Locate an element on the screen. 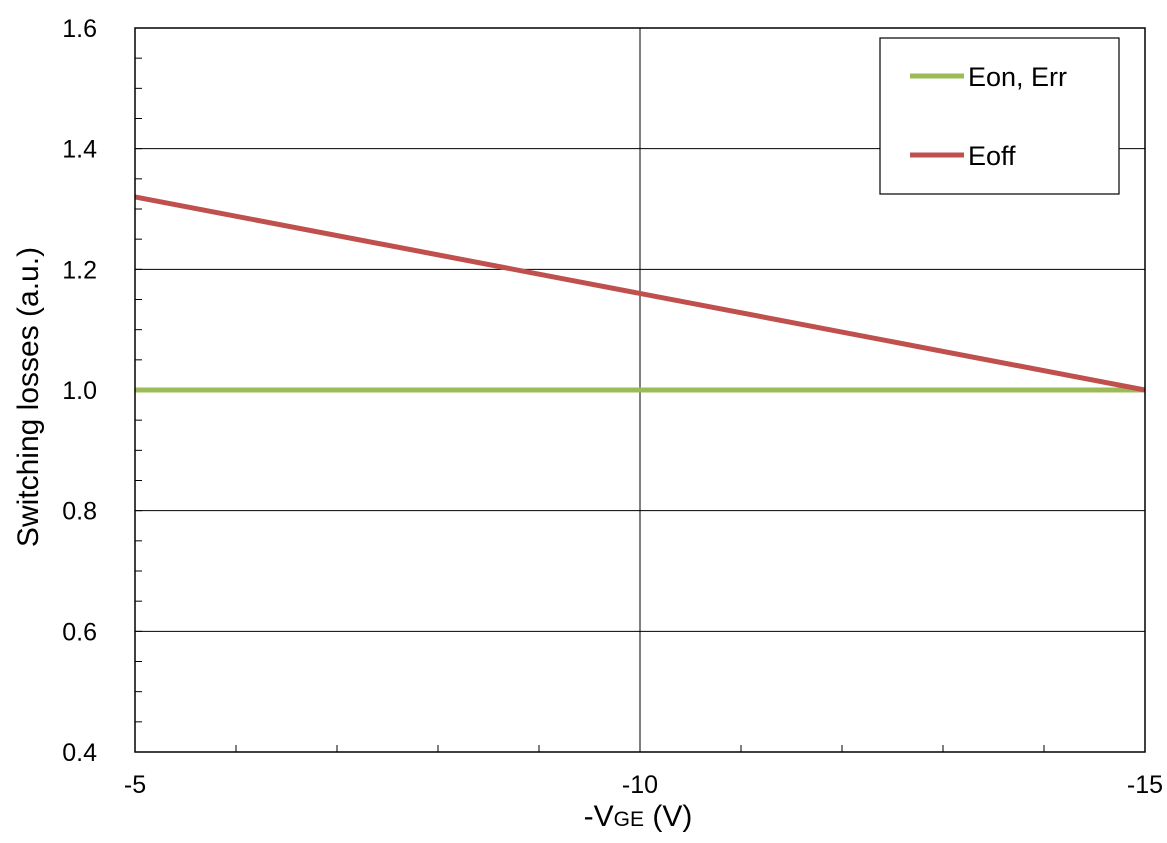 This screenshot has width=1167, height=843. legend-label-eon-err: Eon, Err is located at coordinates (1017, 77).